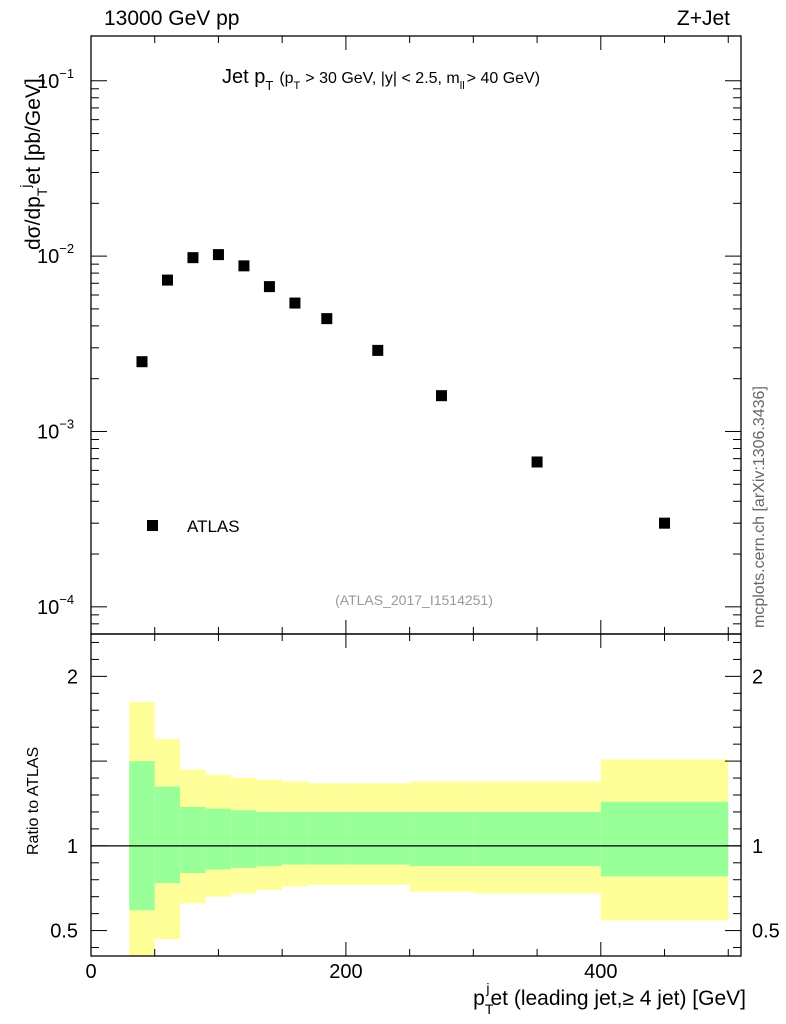  Describe the element at coordinates (766, 932) in the screenshot. I see `y-tick-label-bottom-right-2: 0.5` at that location.